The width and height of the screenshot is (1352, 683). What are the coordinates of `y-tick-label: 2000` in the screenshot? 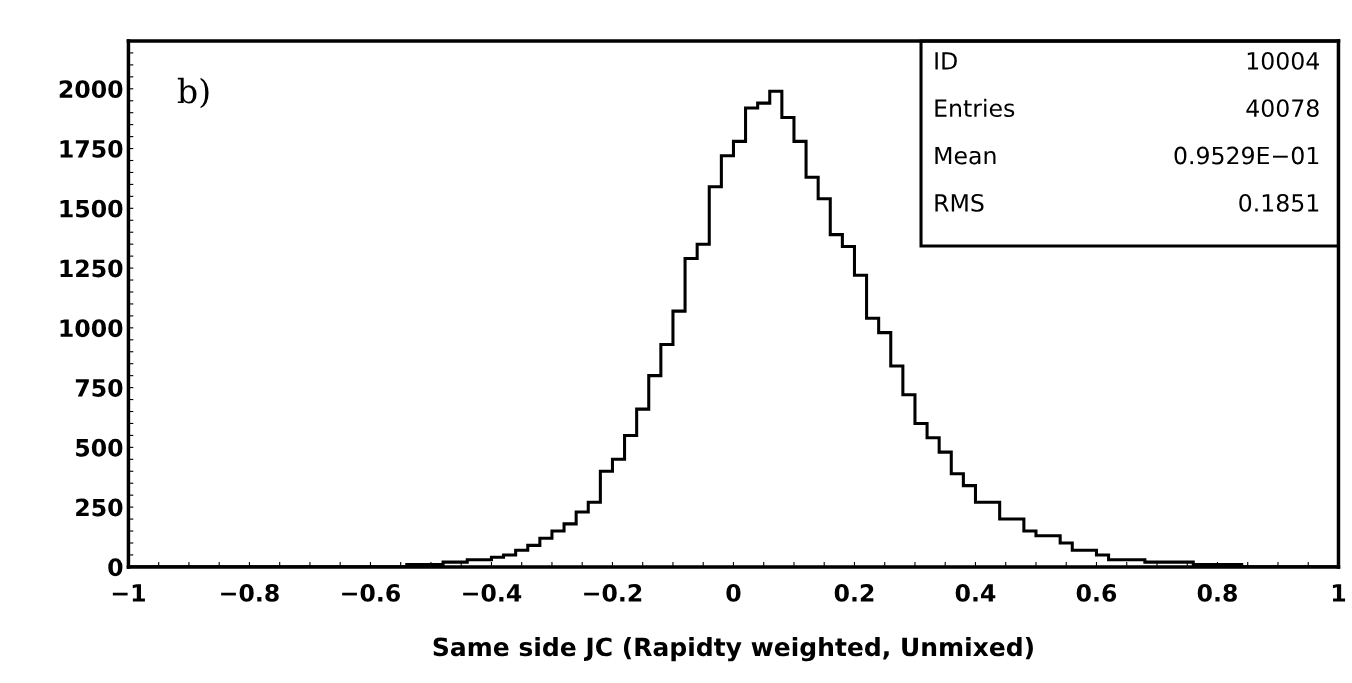 It's located at (91, 89).